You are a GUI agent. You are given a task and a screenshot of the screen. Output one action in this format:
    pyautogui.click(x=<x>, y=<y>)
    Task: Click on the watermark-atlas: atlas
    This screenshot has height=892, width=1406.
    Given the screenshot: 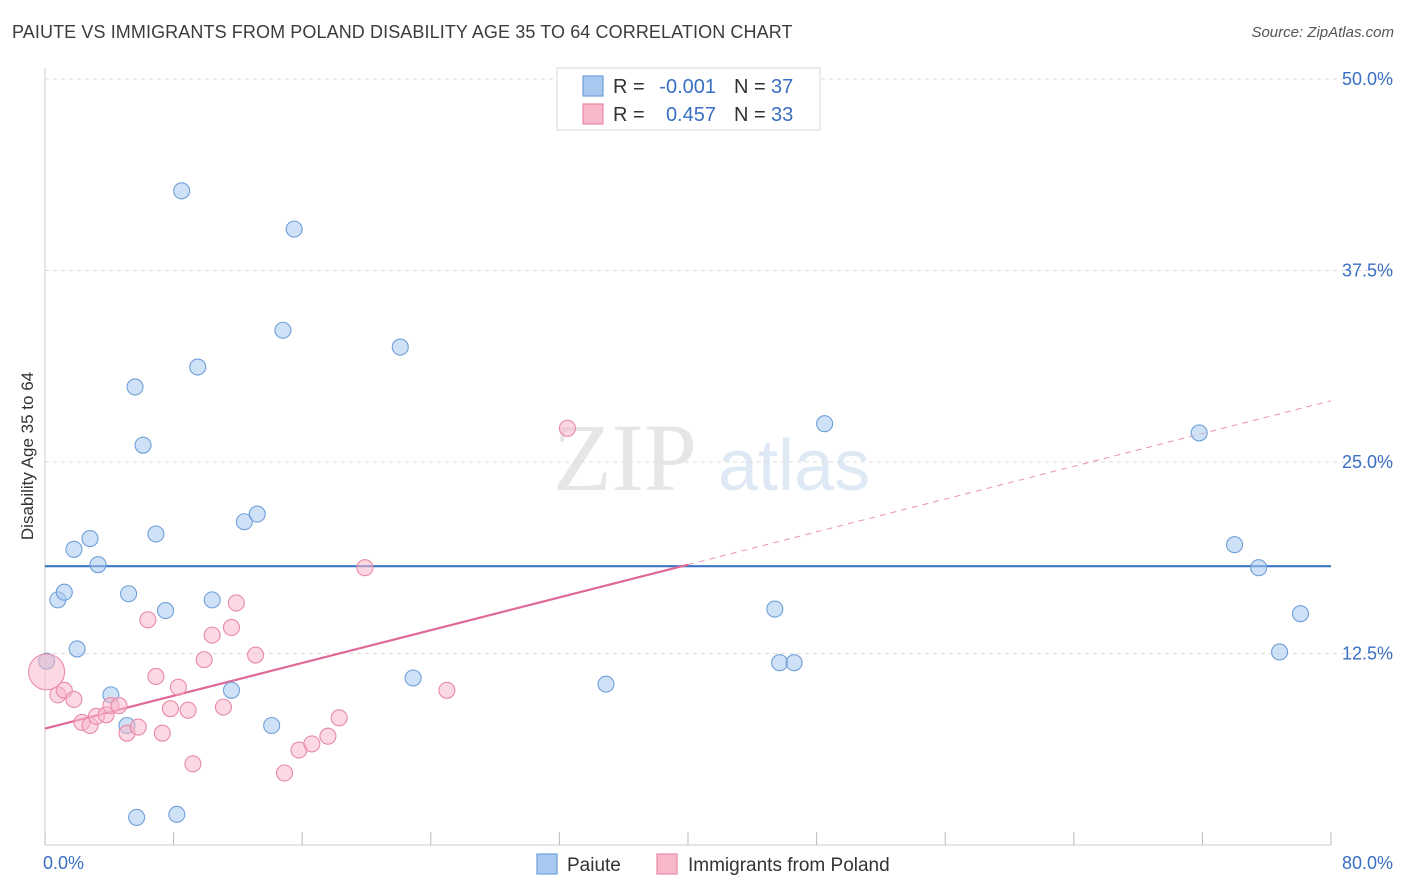 What is the action you would take?
    pyautogui.click(x=794, y=466)
    